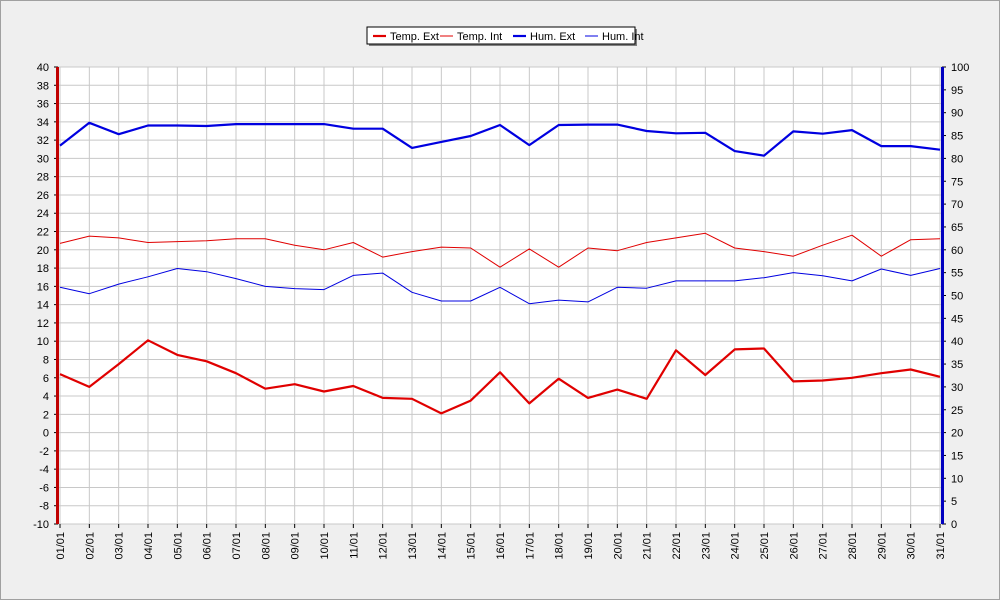 This screenshot has height=600, width=1000. Describe the element at coordinates (43, 159) in the screenshot. I see `left-tick-label: 30` at that location.